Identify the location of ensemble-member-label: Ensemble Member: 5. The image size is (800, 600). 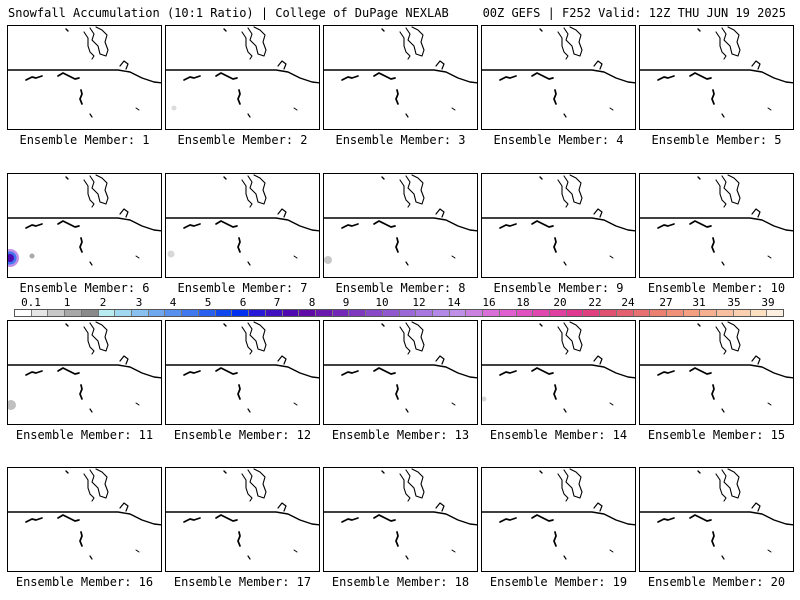
(716, 140).